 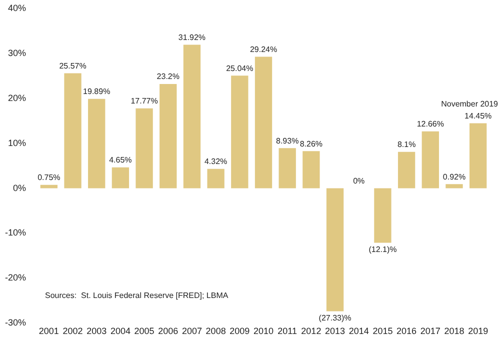 I want to click on x-tick-label: 2018, so click(x=454, y=331).